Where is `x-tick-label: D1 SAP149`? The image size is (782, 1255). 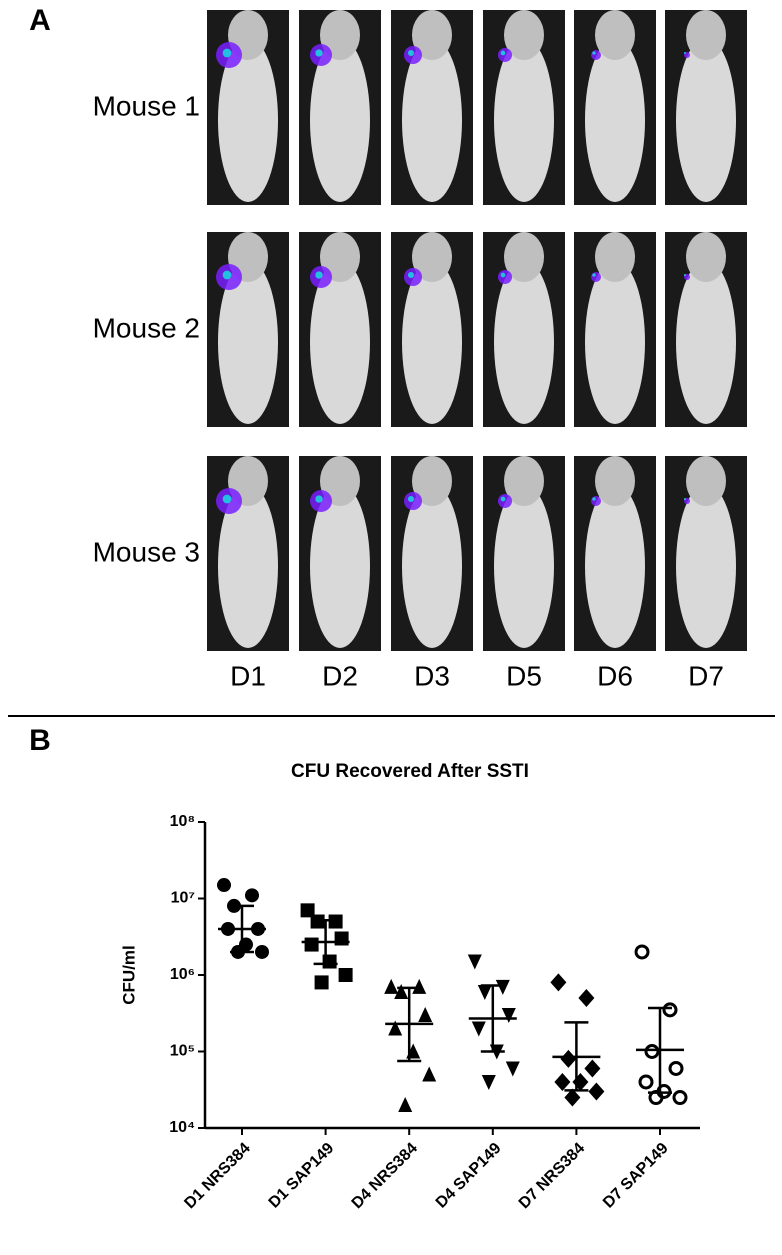 x-tick-label: D1 SAP149 is located at coordinates (302, 1176).